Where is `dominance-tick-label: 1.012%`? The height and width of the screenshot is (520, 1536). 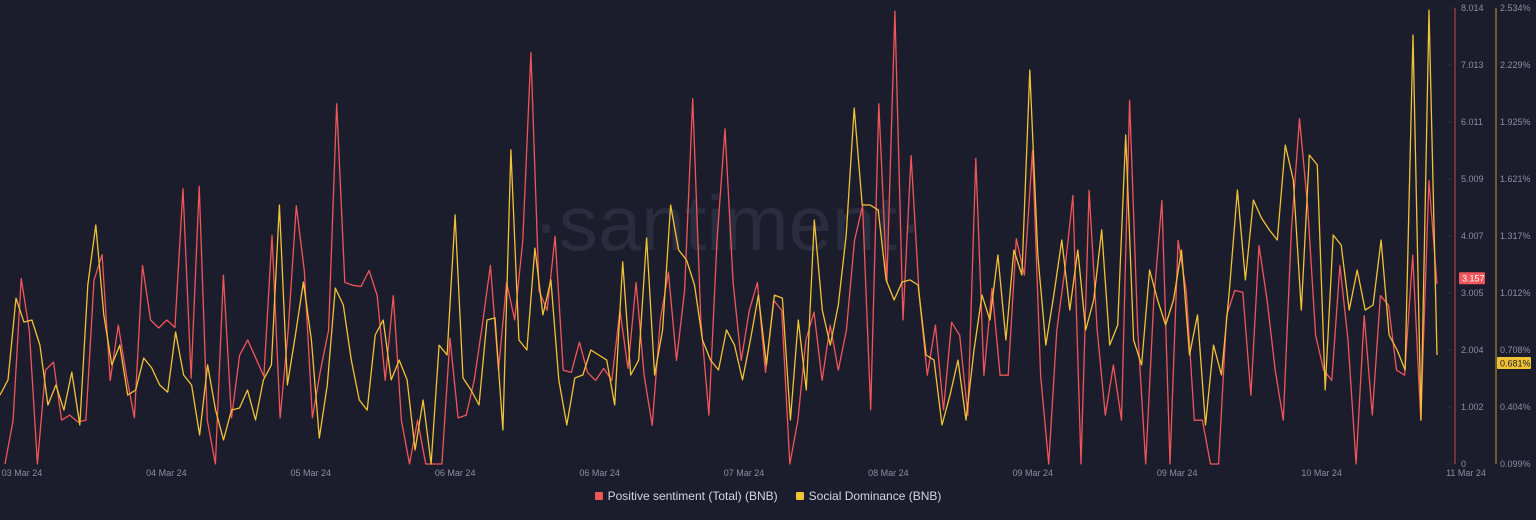 dominance-tick-label: 1.012% is located at coordinates (1515, 293).